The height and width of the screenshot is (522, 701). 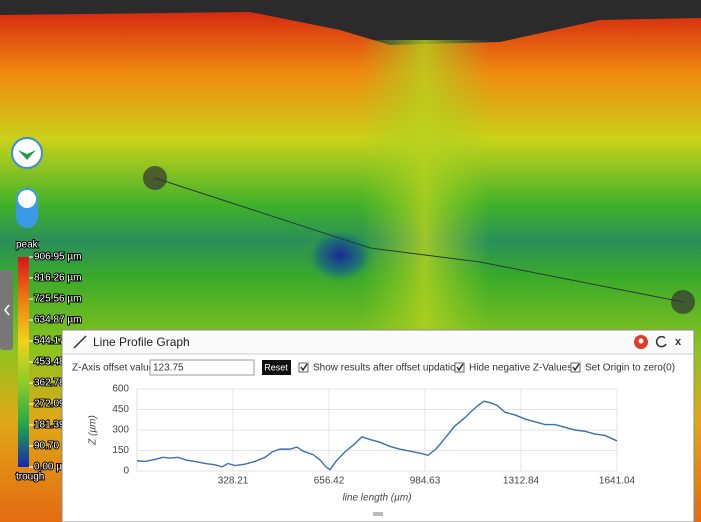 I want to click on side-tab, so click(x=6, y=310).